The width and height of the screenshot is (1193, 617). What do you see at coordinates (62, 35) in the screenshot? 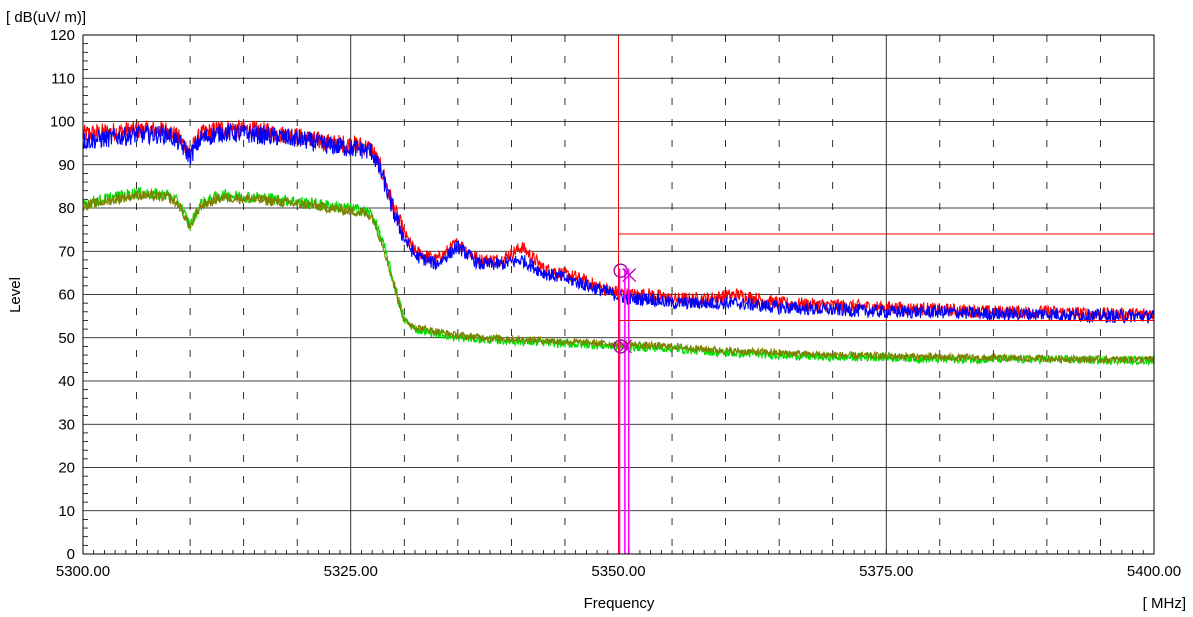
I see `y-tick-label: 120` at bounding box center [62, 35].